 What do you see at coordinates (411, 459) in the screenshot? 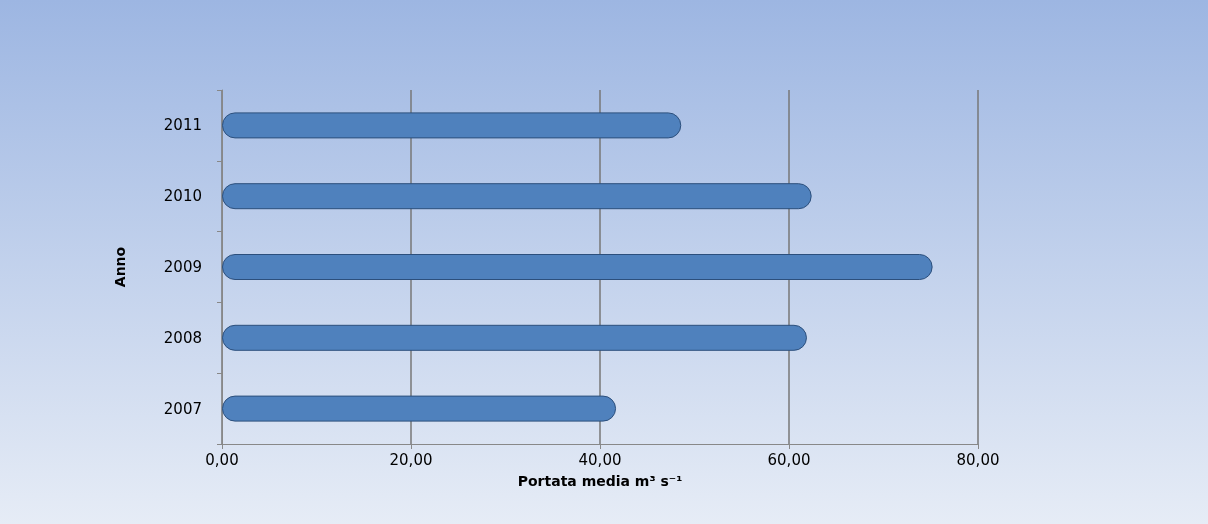
I see `x-tick-label: 20,00` at bounding box center [411, 459].